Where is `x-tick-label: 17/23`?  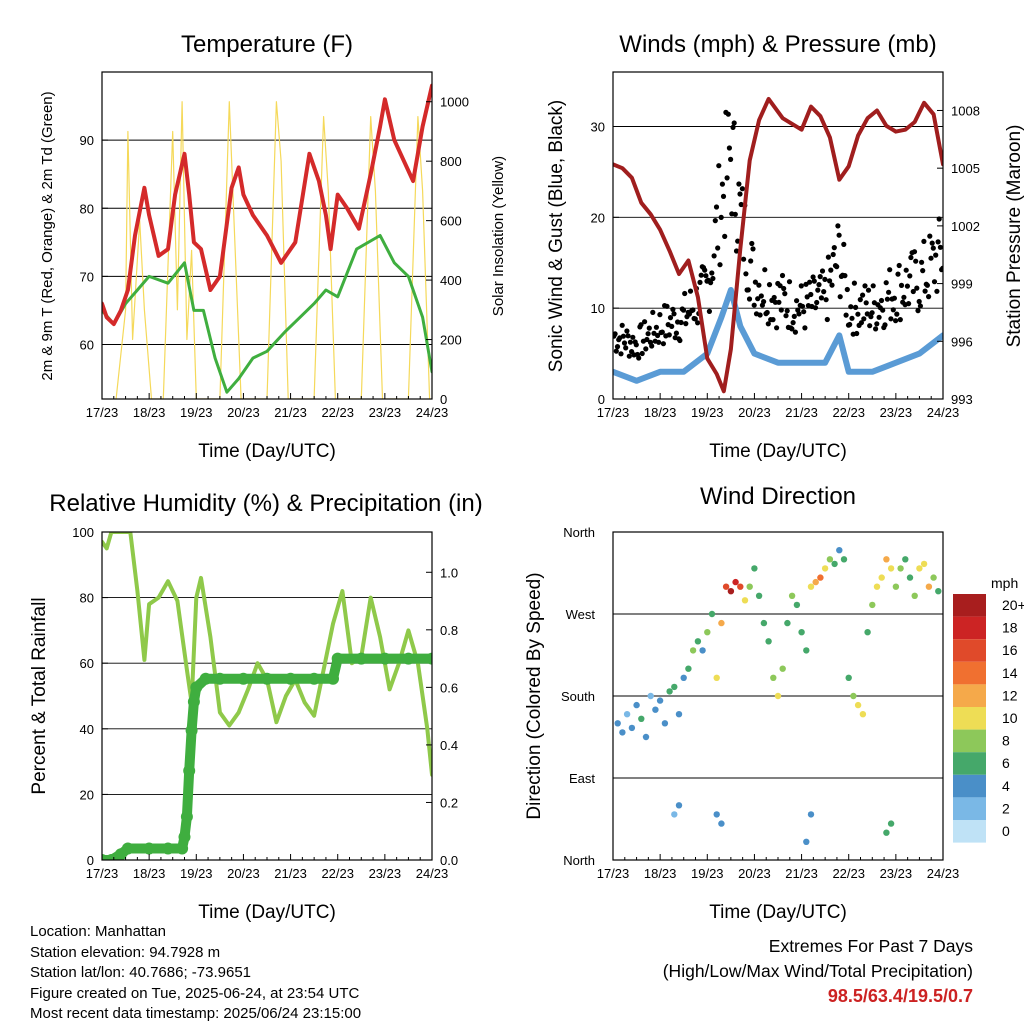
x-tick-label: 17/23 is located at coordinates (613, 873).